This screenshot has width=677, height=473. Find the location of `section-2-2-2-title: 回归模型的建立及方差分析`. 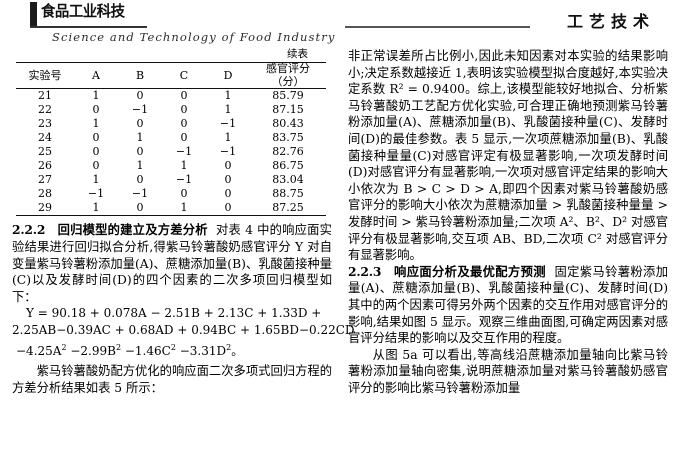

section-2-2-2-title: 回归模型的建立及方差分析 is located at coordinates (132, 230).